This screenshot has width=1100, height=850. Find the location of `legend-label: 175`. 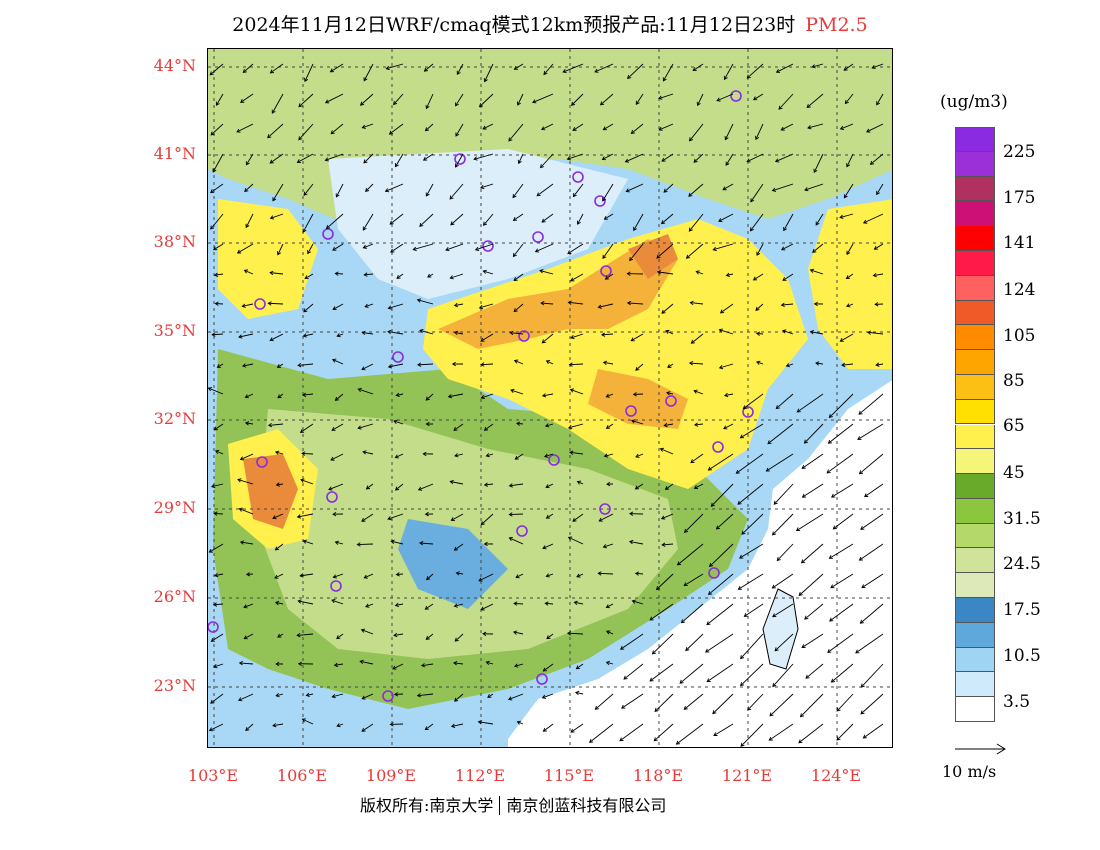

legend-label: 175 is located at coordinates (1019, 198).